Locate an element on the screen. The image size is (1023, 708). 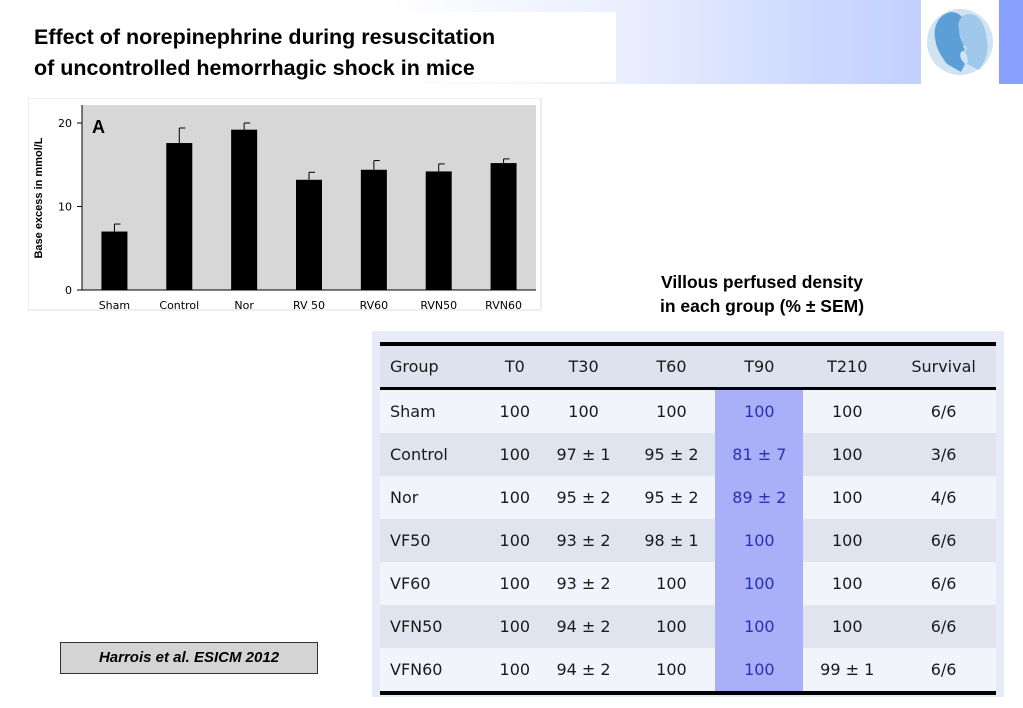
table-cell: Sham is located at coordinates (435, 410).